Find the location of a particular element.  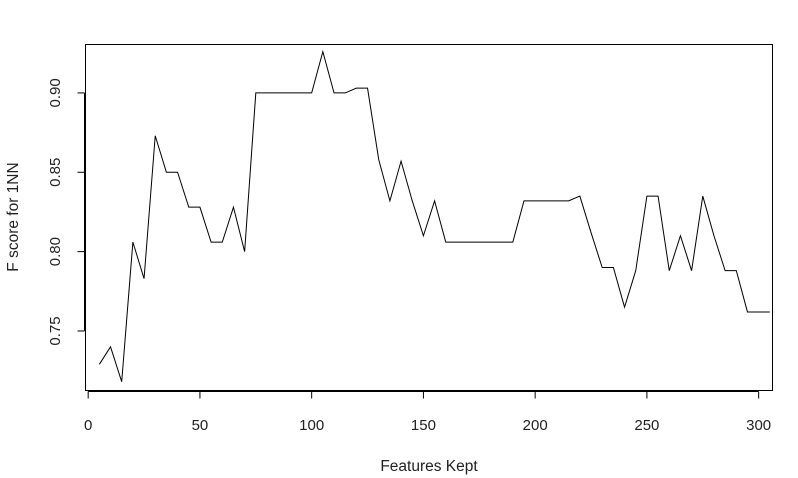

x-axis-title: Features Kept is located at coordinates (429, 466).